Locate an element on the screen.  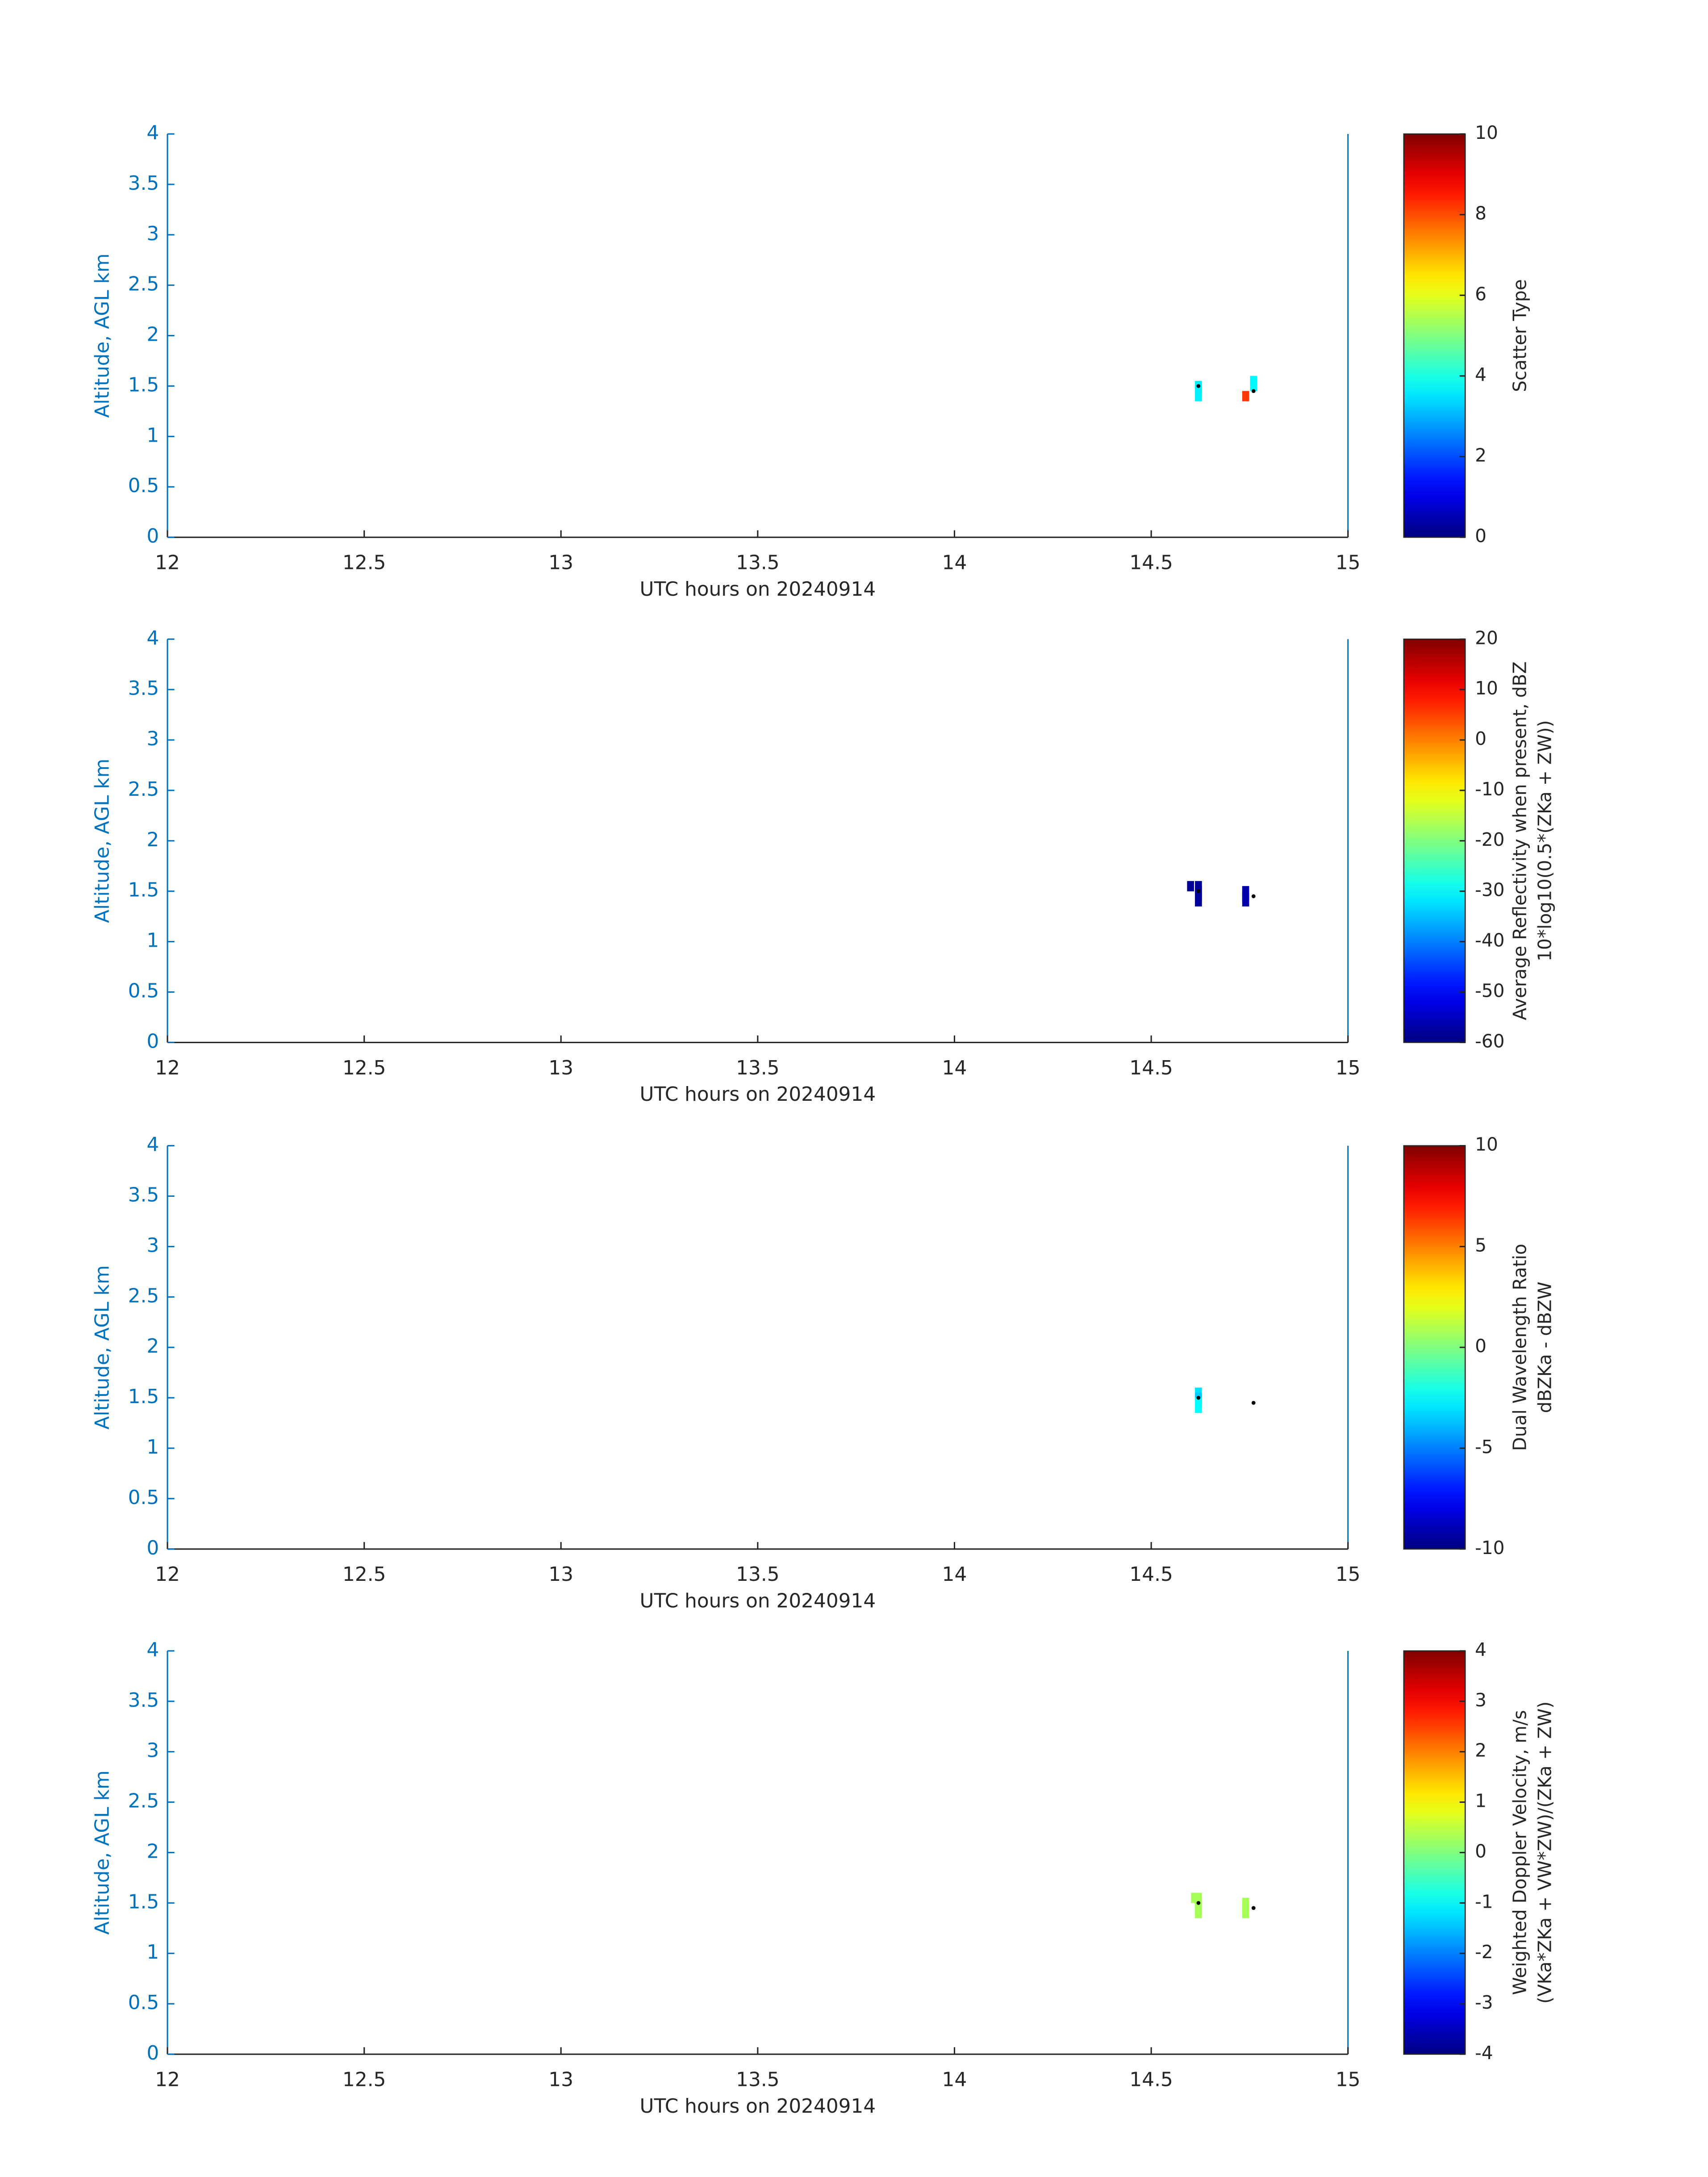
colorbar-tick-label: -1 is located at coordinates (1484, 1901).